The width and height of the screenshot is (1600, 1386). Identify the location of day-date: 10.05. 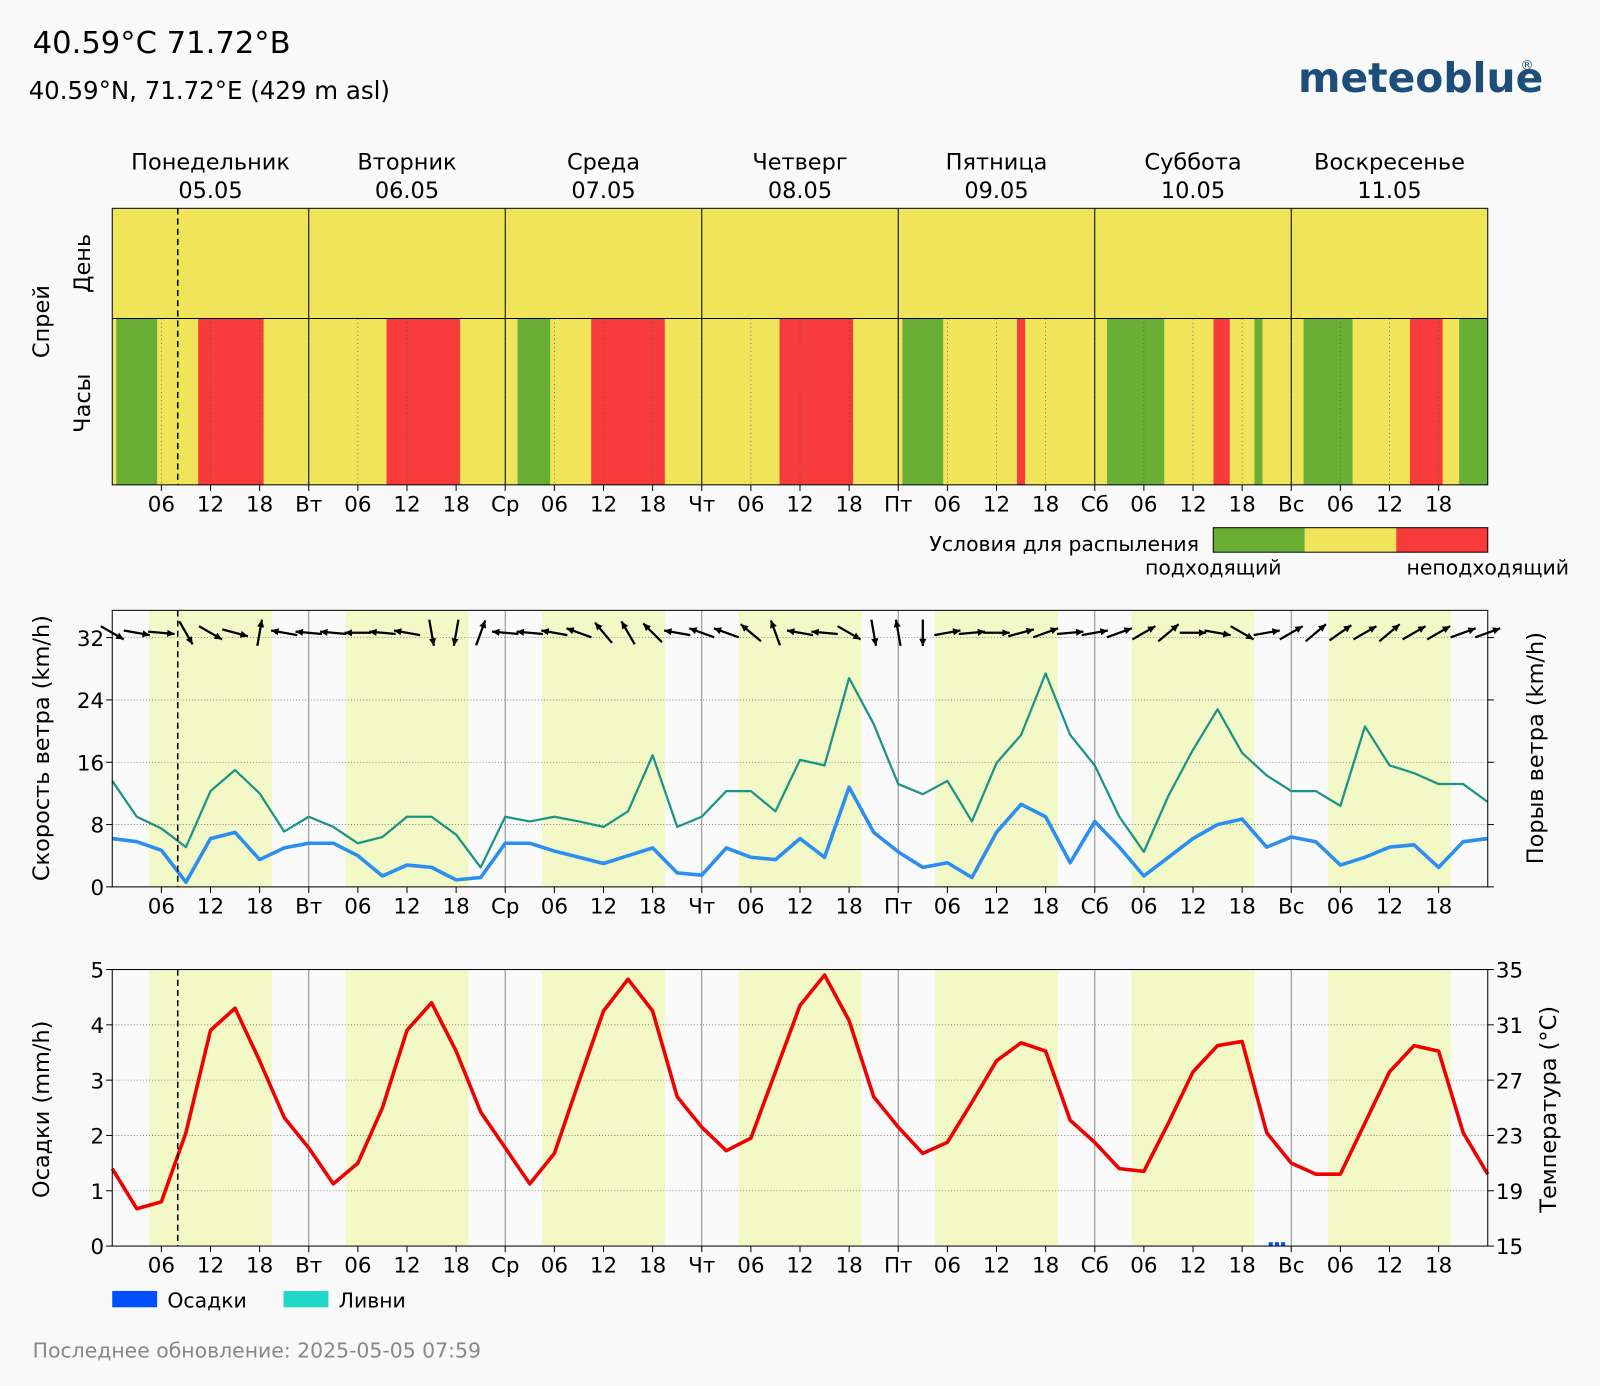
(1193, 191).